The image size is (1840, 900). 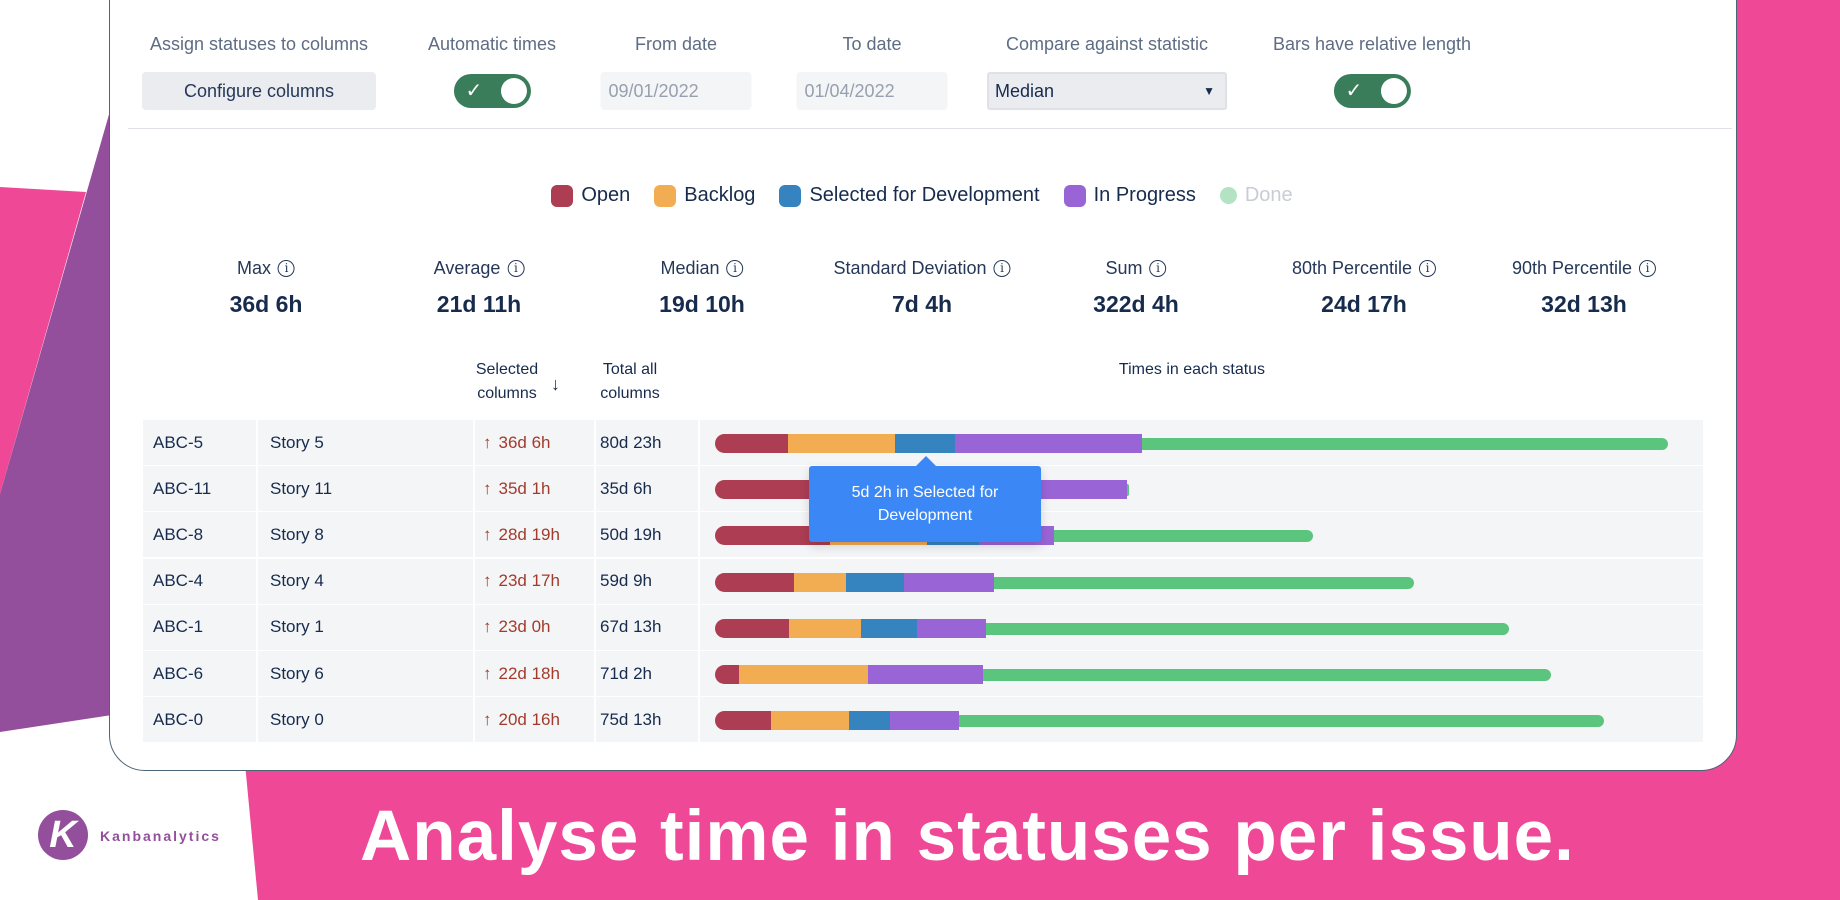 What do you see at coordinates (259, 91) in the screenshot?
I see `configure-columns-button: Configure columns` at bounding box center [259, 91].